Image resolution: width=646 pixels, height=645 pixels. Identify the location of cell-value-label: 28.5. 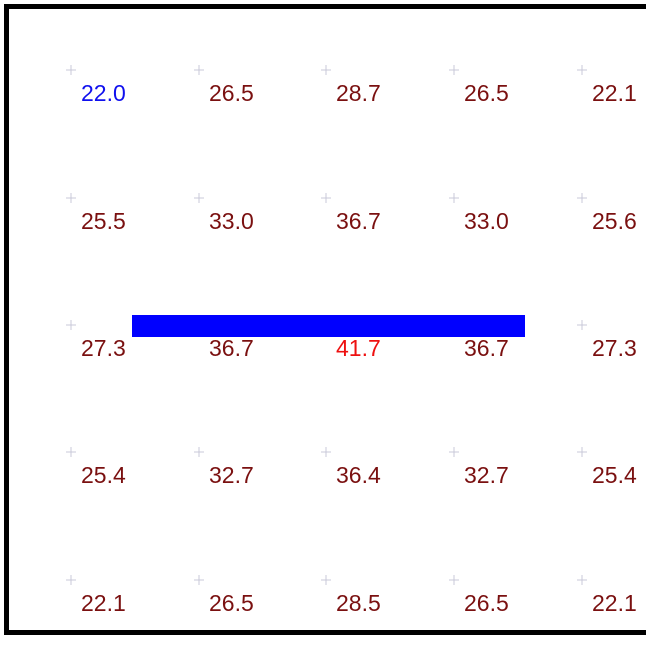
(358, 603).